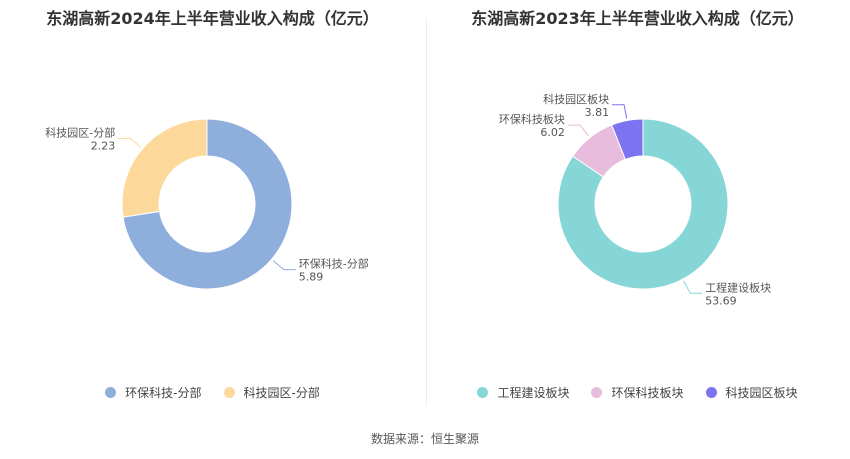 Image resolution: width=850 pixels, height=459 pixels. Describe the element at coordinates (311, 277) in the screenshot. I see `slice-value-1: 5.89` at that location.